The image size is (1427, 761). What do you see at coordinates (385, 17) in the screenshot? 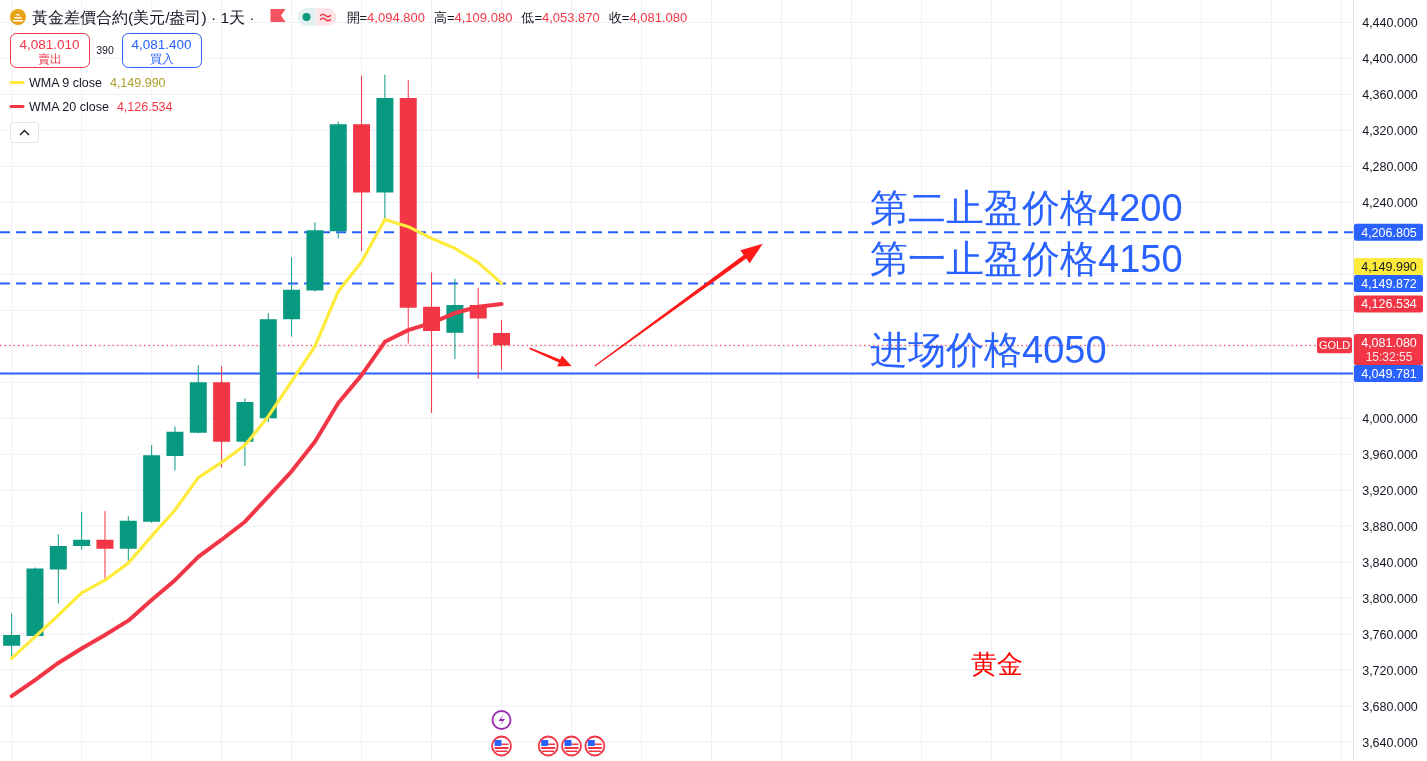
I see `annotation: 開=4,094.800` at bounding box center [385, 17].